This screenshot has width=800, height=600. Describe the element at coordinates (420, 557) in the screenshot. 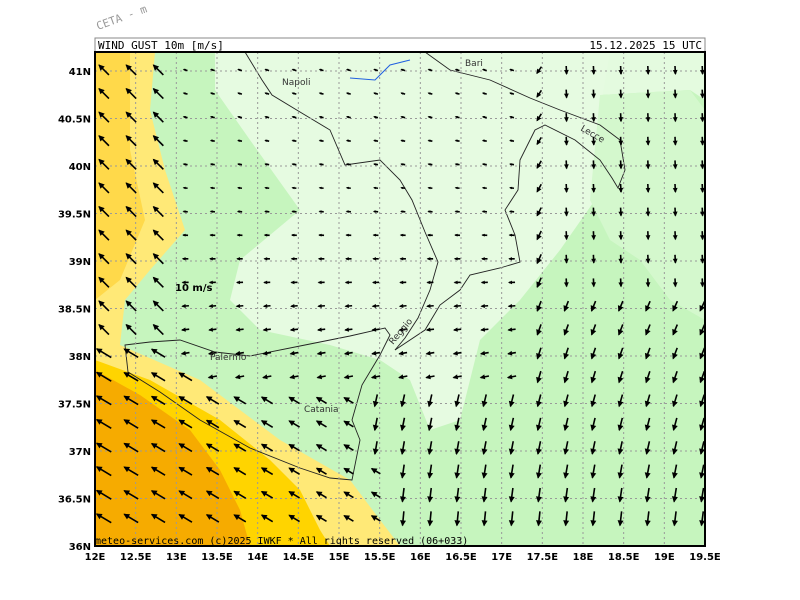

I see `lon-label: 16E` at that location.